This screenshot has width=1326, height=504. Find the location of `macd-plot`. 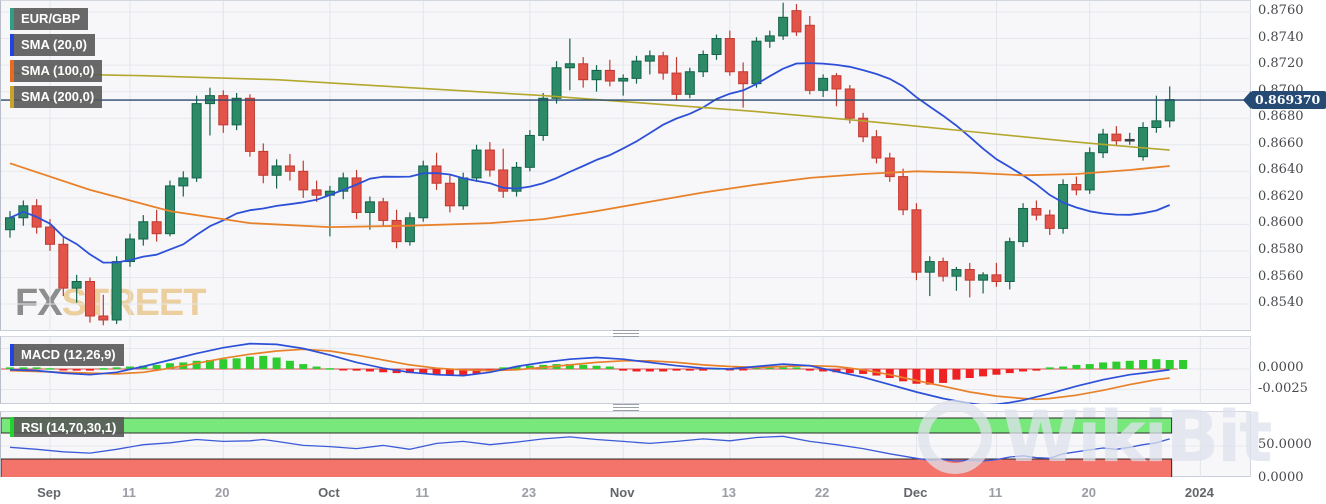

macd-plot is located at coordinates (626, 370).